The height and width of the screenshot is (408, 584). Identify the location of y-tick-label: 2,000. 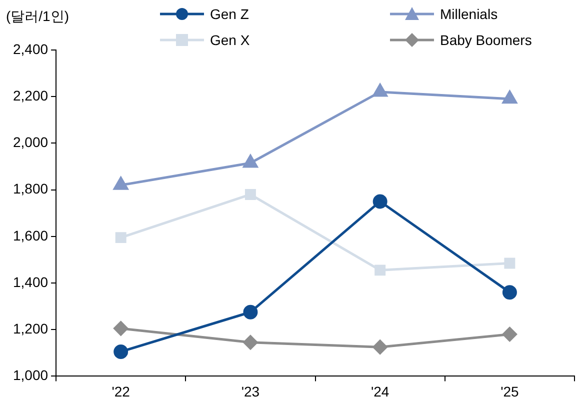
(30, 142).